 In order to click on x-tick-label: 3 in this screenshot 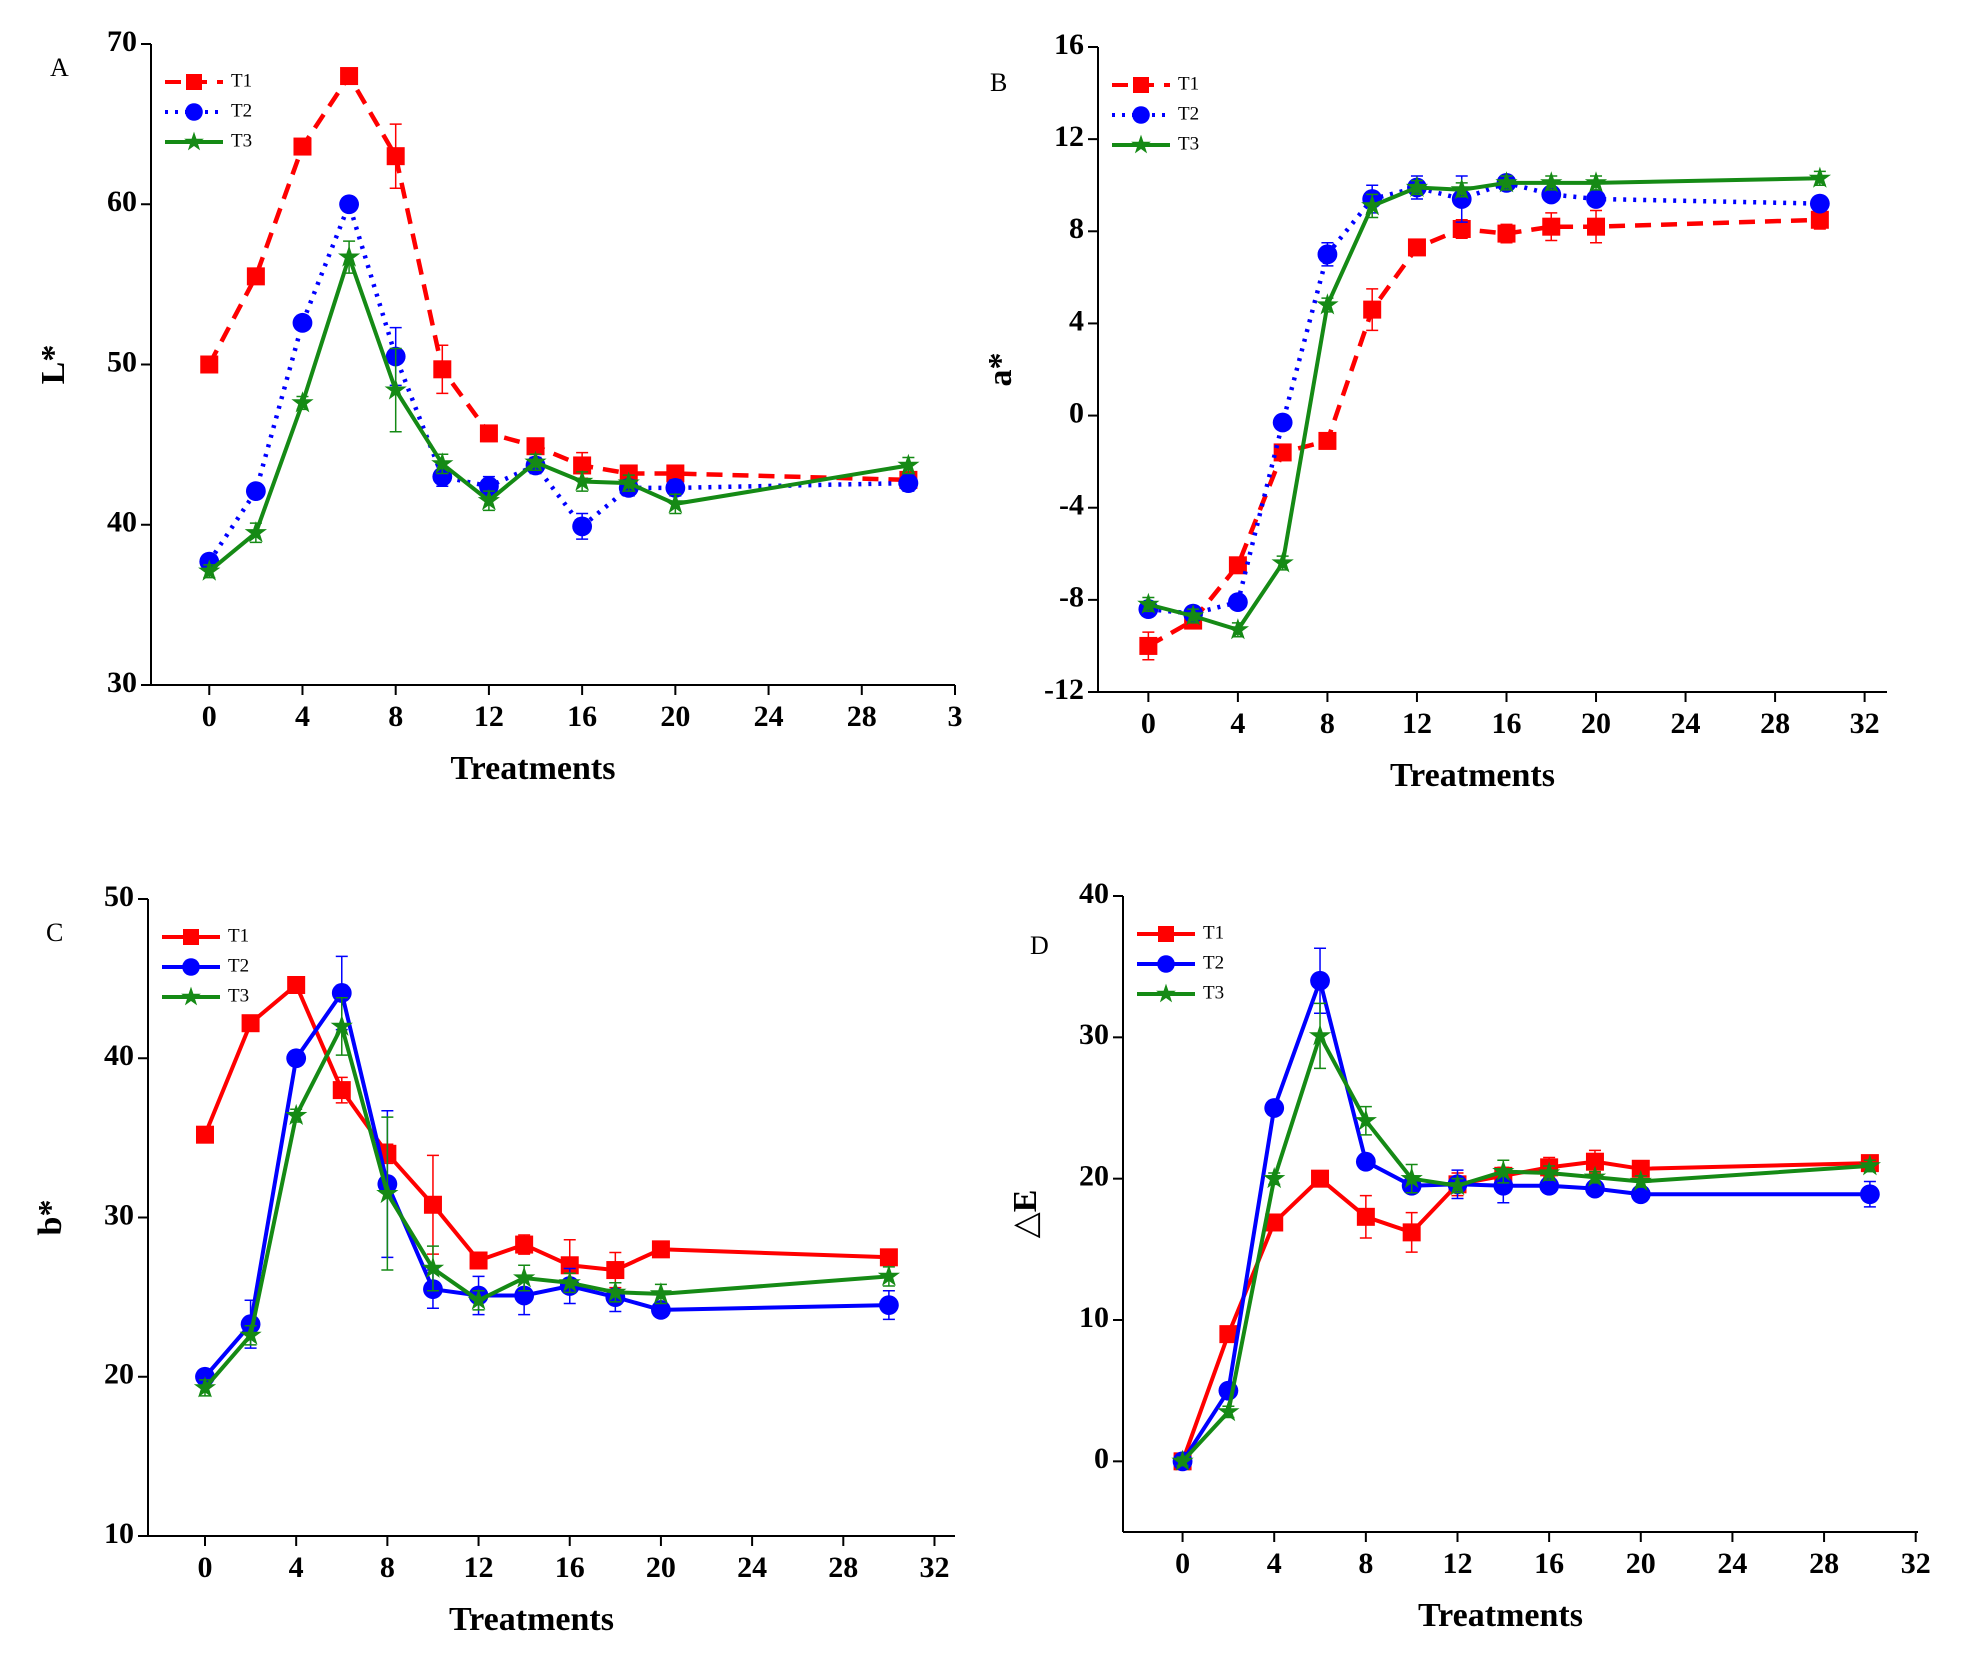, I will do `click(955, 716)`.